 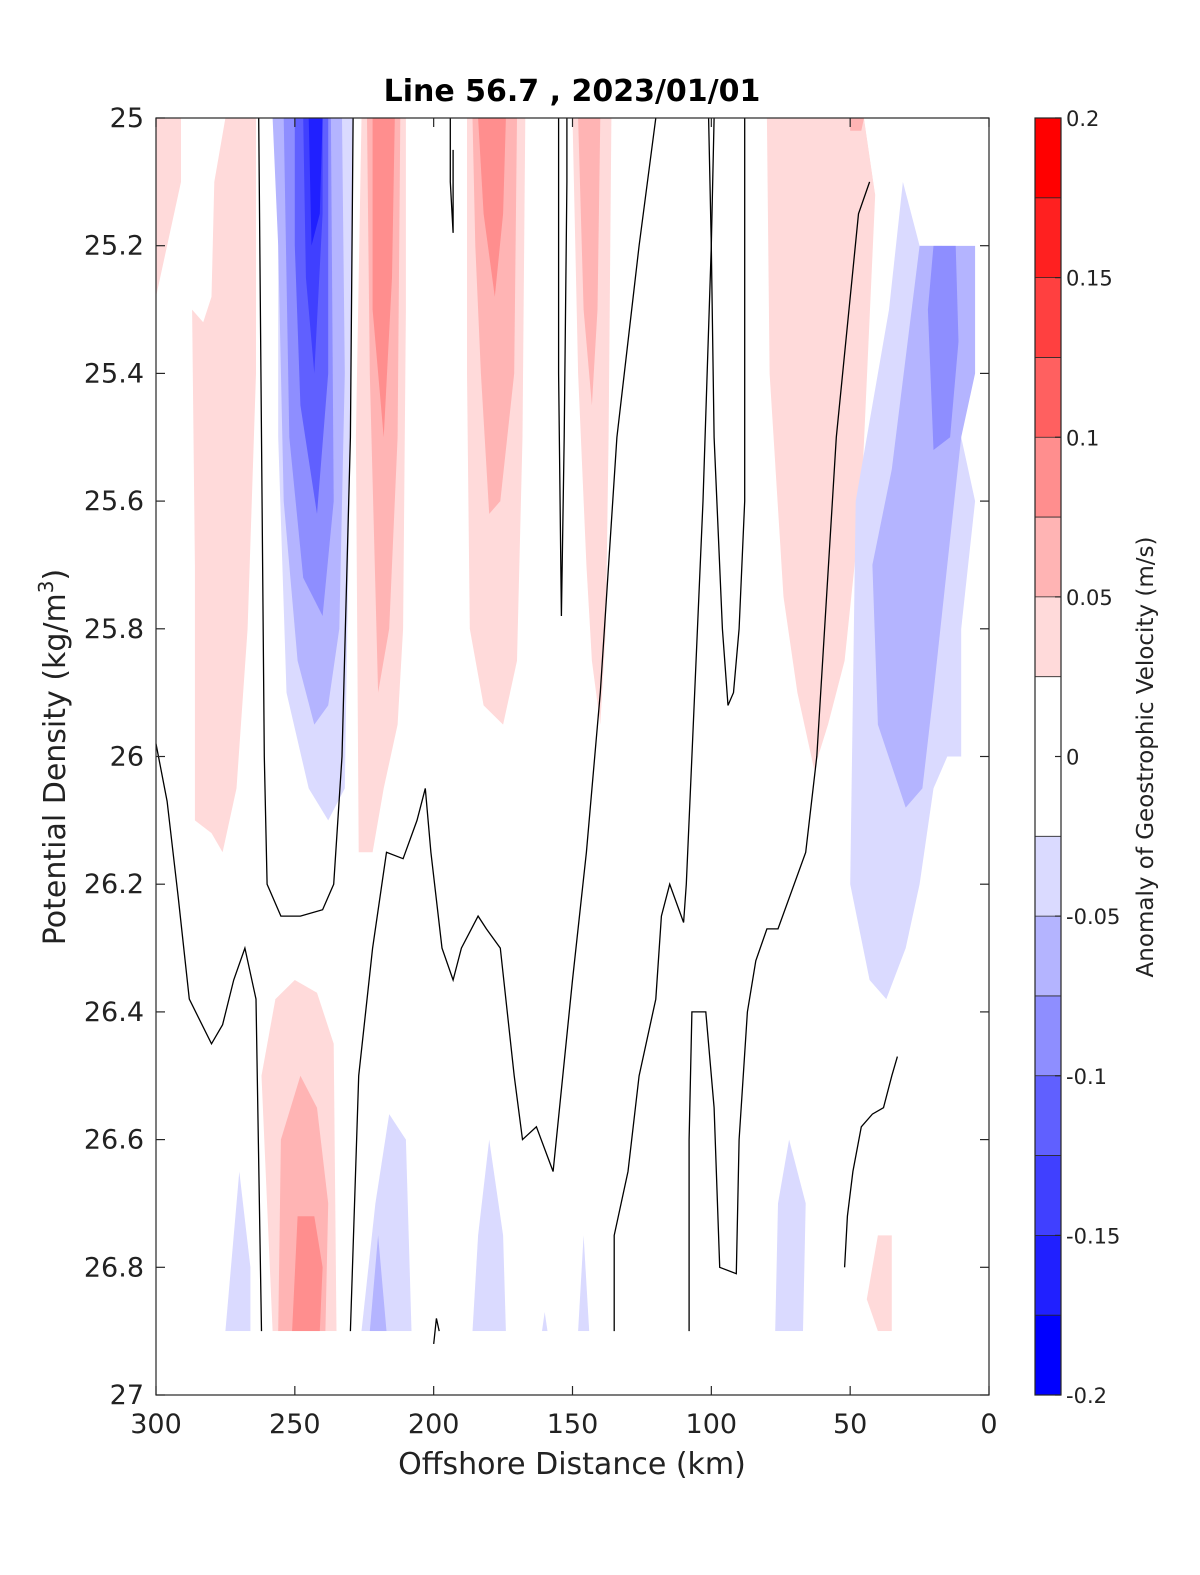 I want to click on y-tick-label: 25, so click(x=127, y=118).